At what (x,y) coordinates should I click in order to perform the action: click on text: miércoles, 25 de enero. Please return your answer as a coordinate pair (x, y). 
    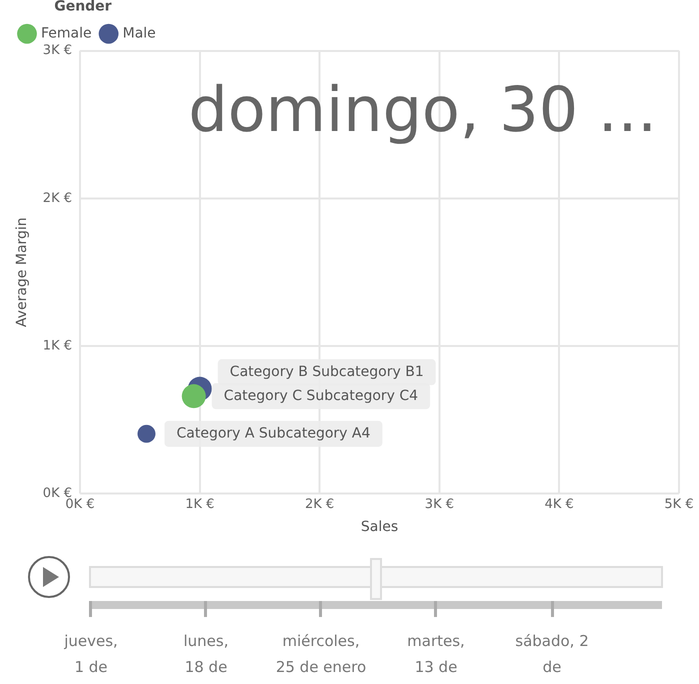
    Looking at the image, I should click on (321, 654).